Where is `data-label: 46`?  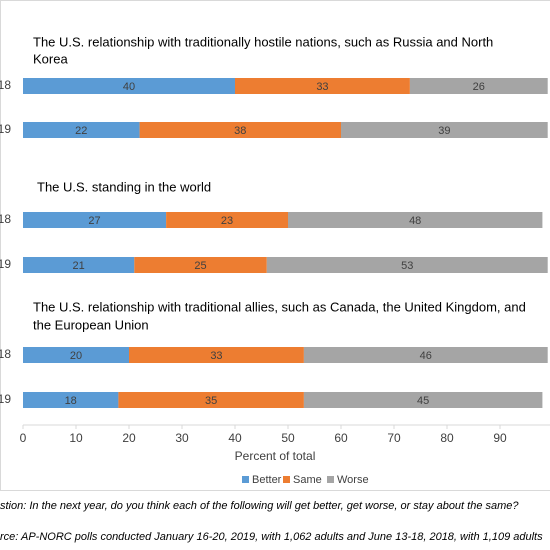 data-label: 46 is located at coordinates (426, 356).